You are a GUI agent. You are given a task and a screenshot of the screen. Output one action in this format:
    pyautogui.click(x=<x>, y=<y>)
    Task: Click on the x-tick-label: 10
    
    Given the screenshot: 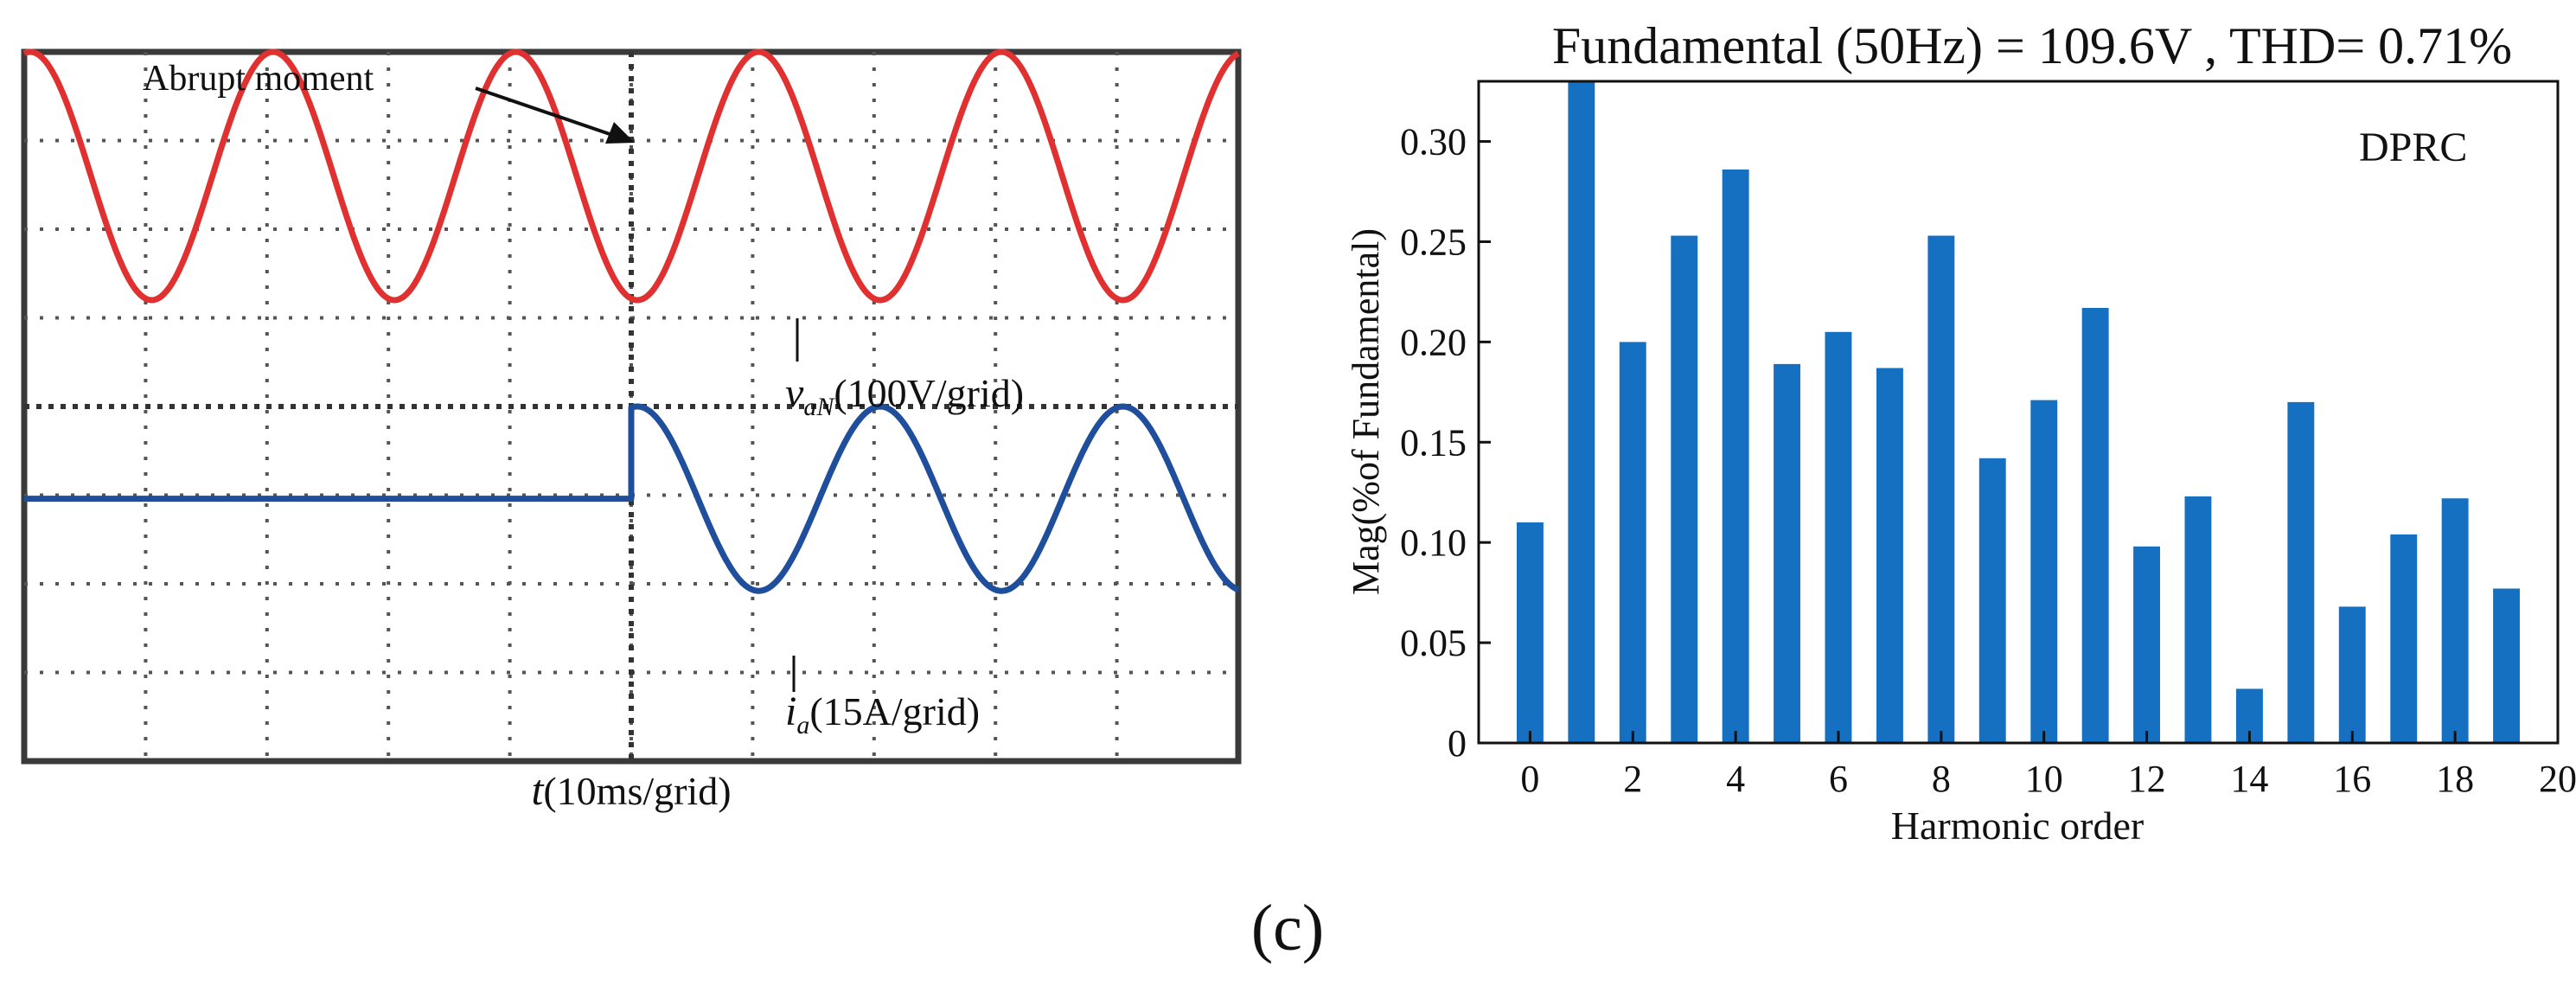 What is the action you would take?
    pyautogui.click(x=2044, y=779)
    